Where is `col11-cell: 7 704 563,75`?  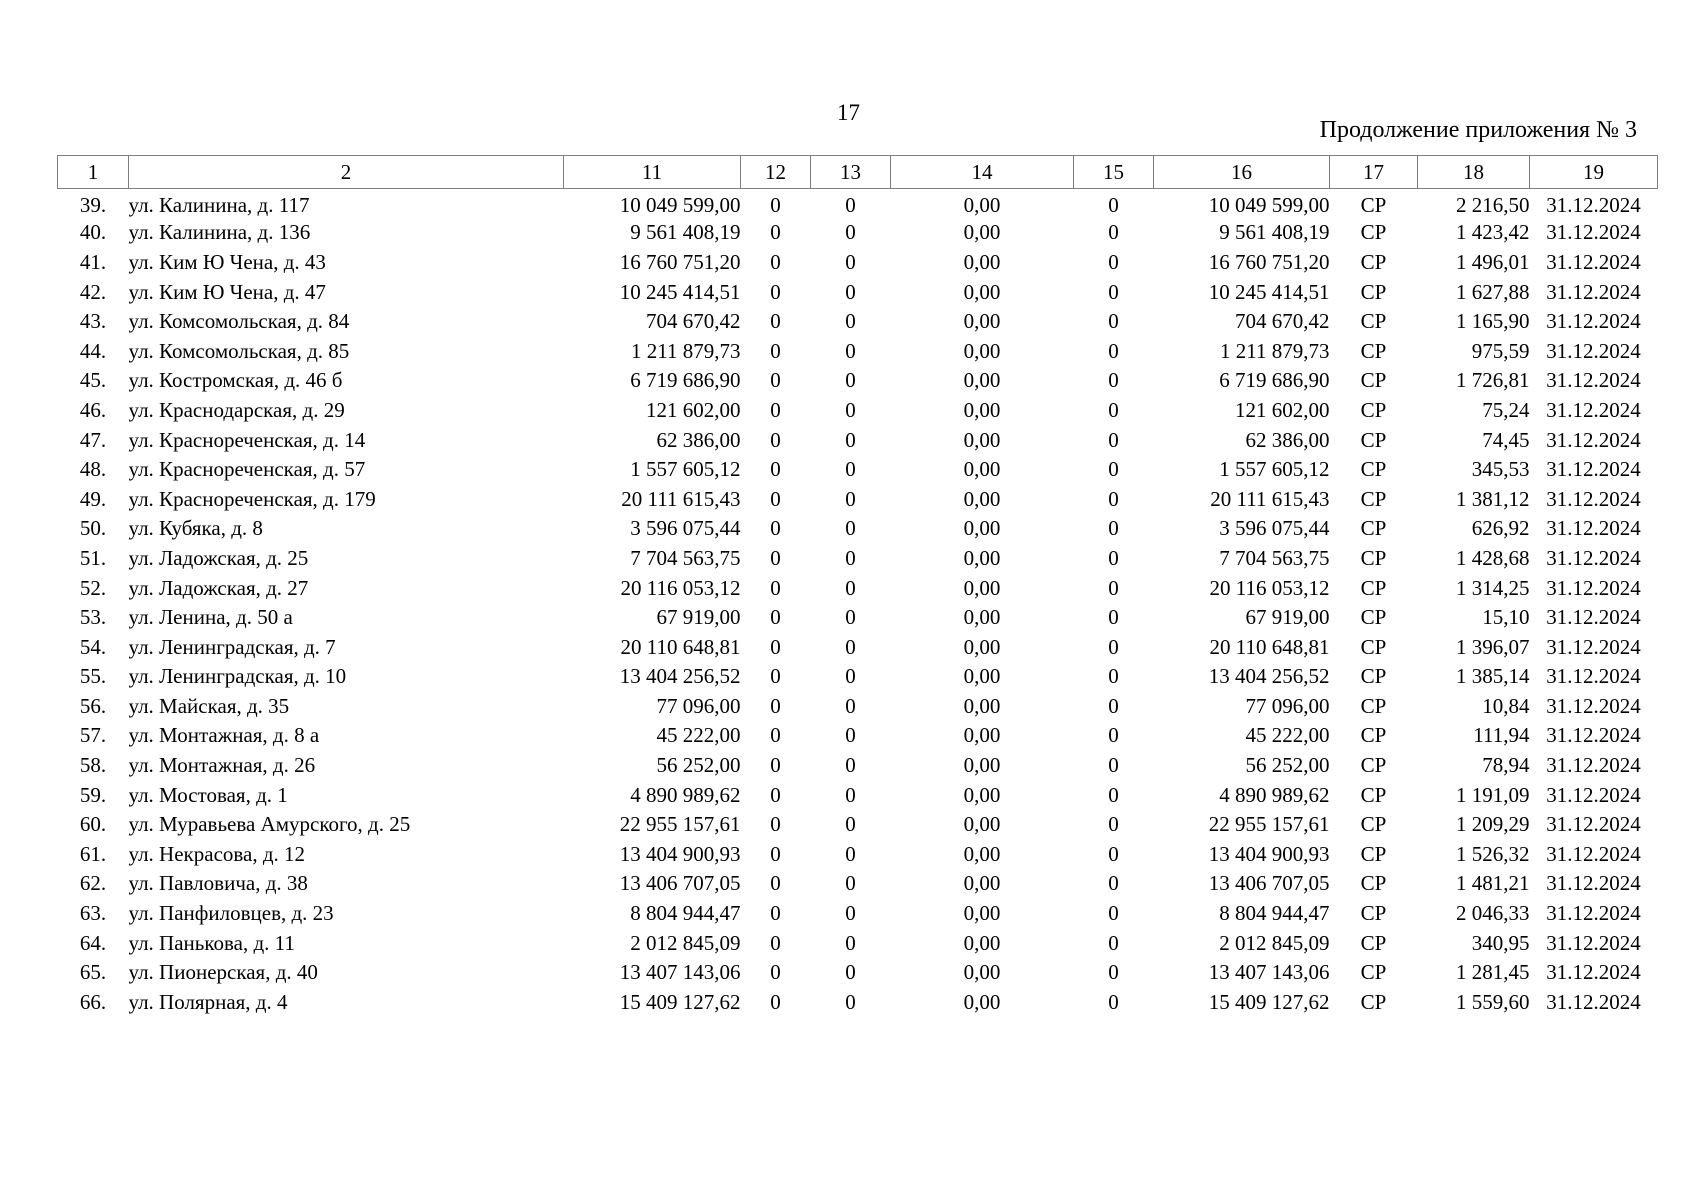
col11-cell: 7 704 563,75 is located at coordinates (685, 557).